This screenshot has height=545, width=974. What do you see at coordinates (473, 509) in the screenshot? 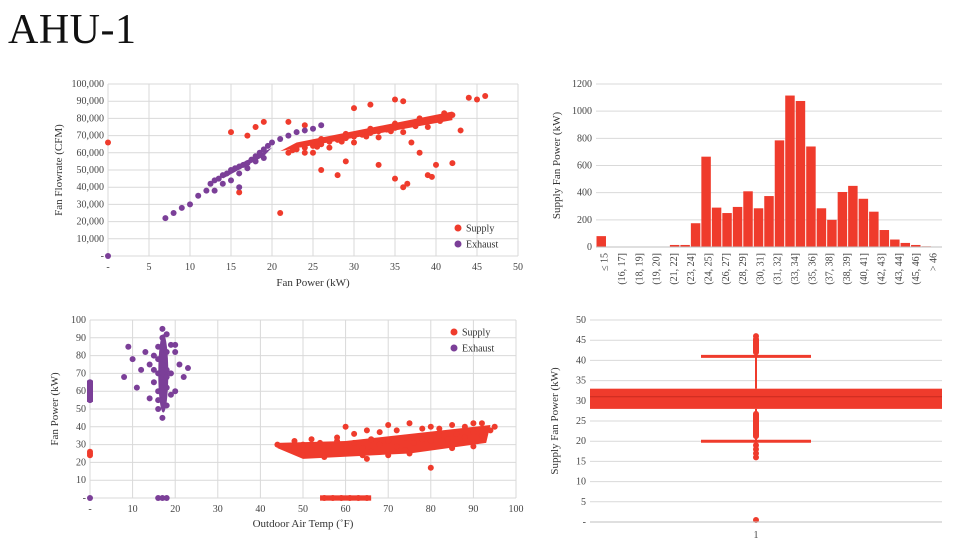
I see `oat-chart-x-tick-label: 90` at bounding box center [473, 509].